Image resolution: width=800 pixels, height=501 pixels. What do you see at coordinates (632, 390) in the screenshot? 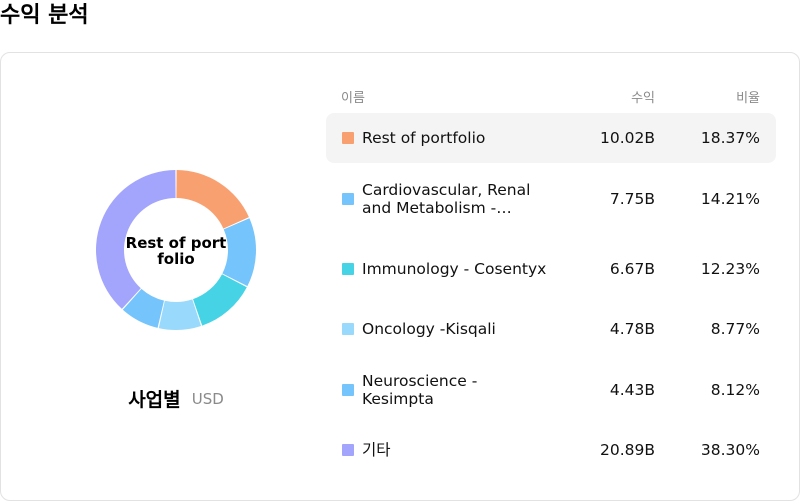
I see `row-revenue: 4.43B` at bounding box center [632, 390].